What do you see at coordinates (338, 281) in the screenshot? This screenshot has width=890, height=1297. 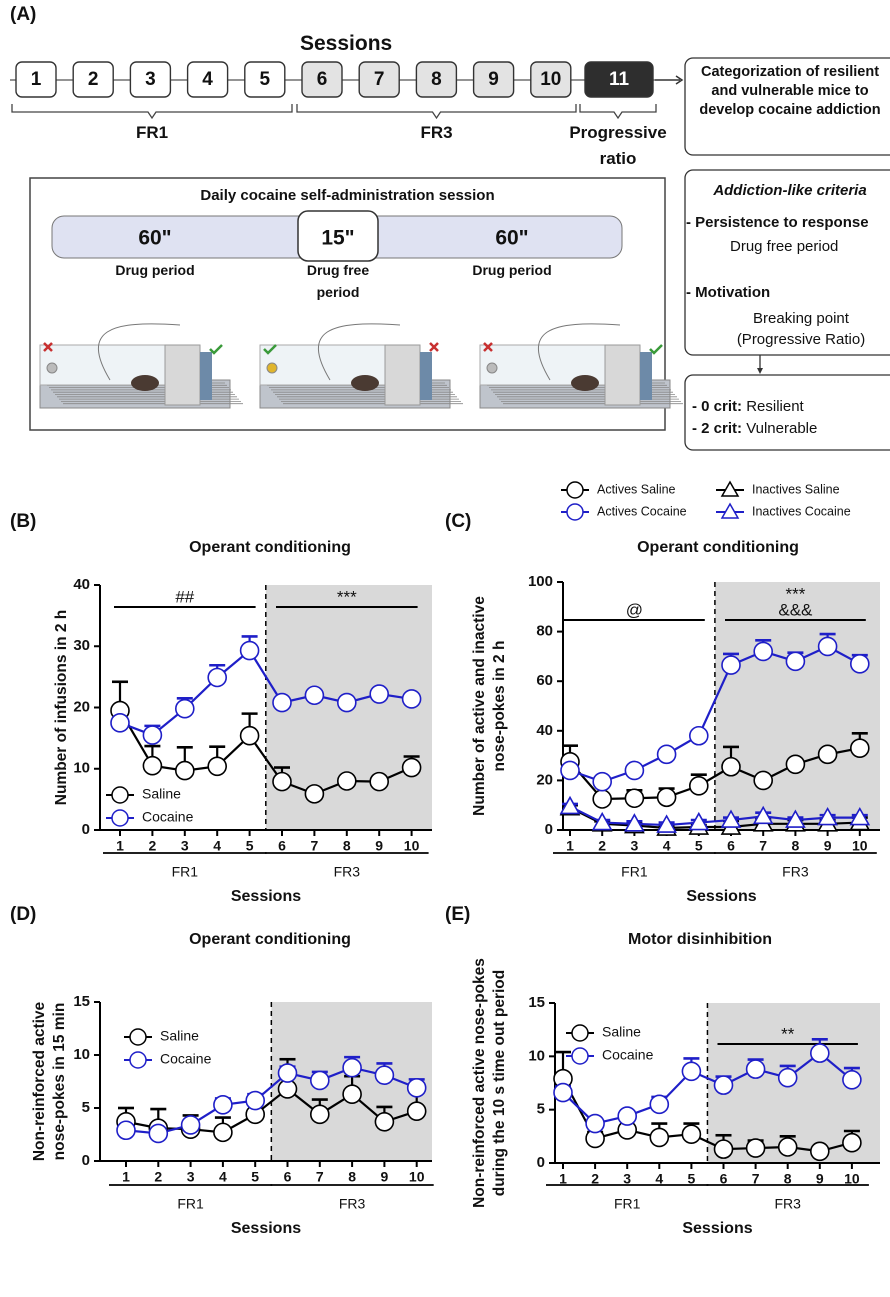 I see `period-label: Drug free period` at bounding box center [338, 281].